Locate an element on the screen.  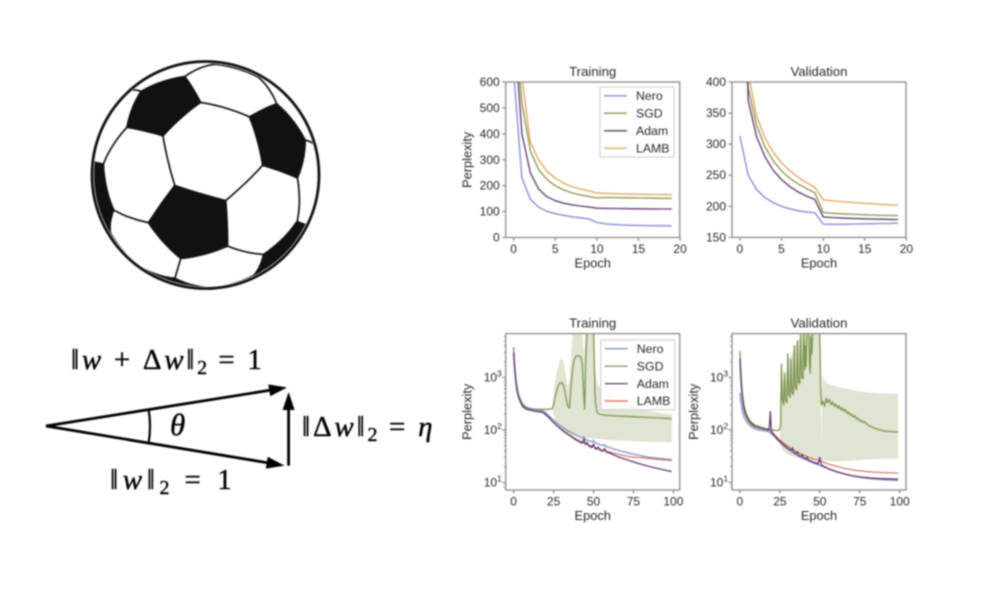
svg-text: 150 is located at coordinates (716, 237).